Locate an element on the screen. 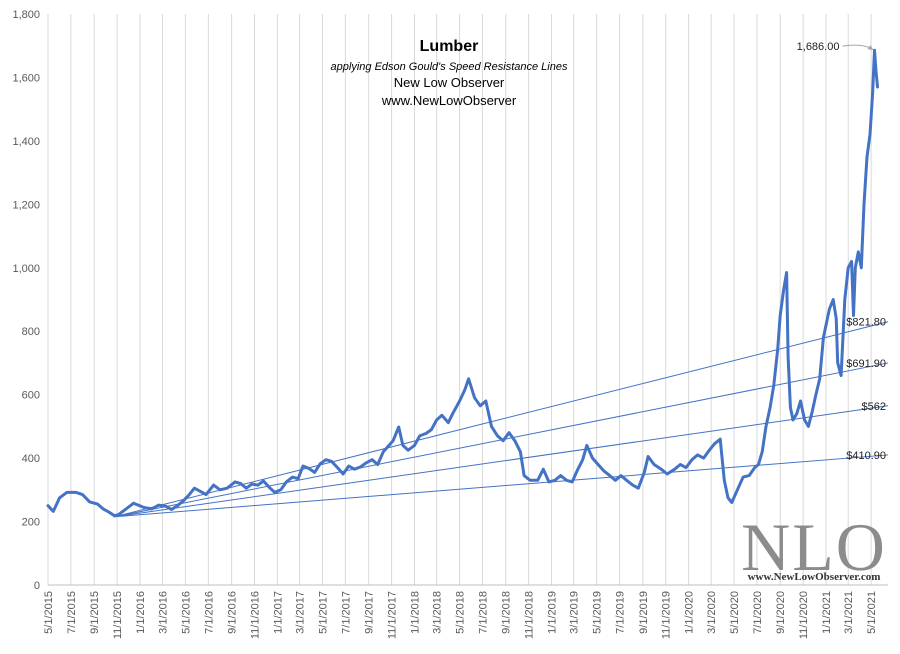  watermark-logo: NLO is located at coordinates (814, 547).